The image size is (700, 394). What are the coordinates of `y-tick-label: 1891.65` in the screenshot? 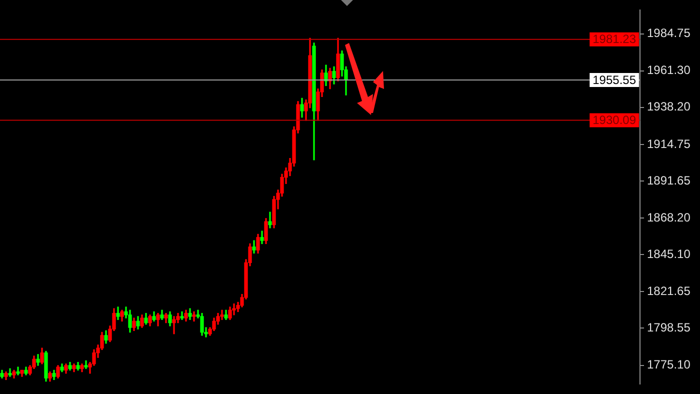 It's located at (669, 180).